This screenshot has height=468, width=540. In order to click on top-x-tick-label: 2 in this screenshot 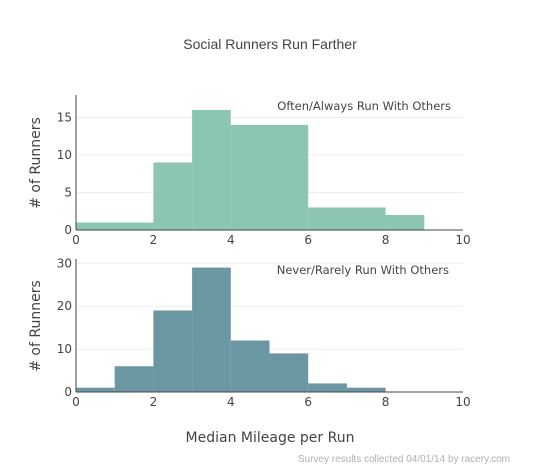, I will do `click(154, 240)`.